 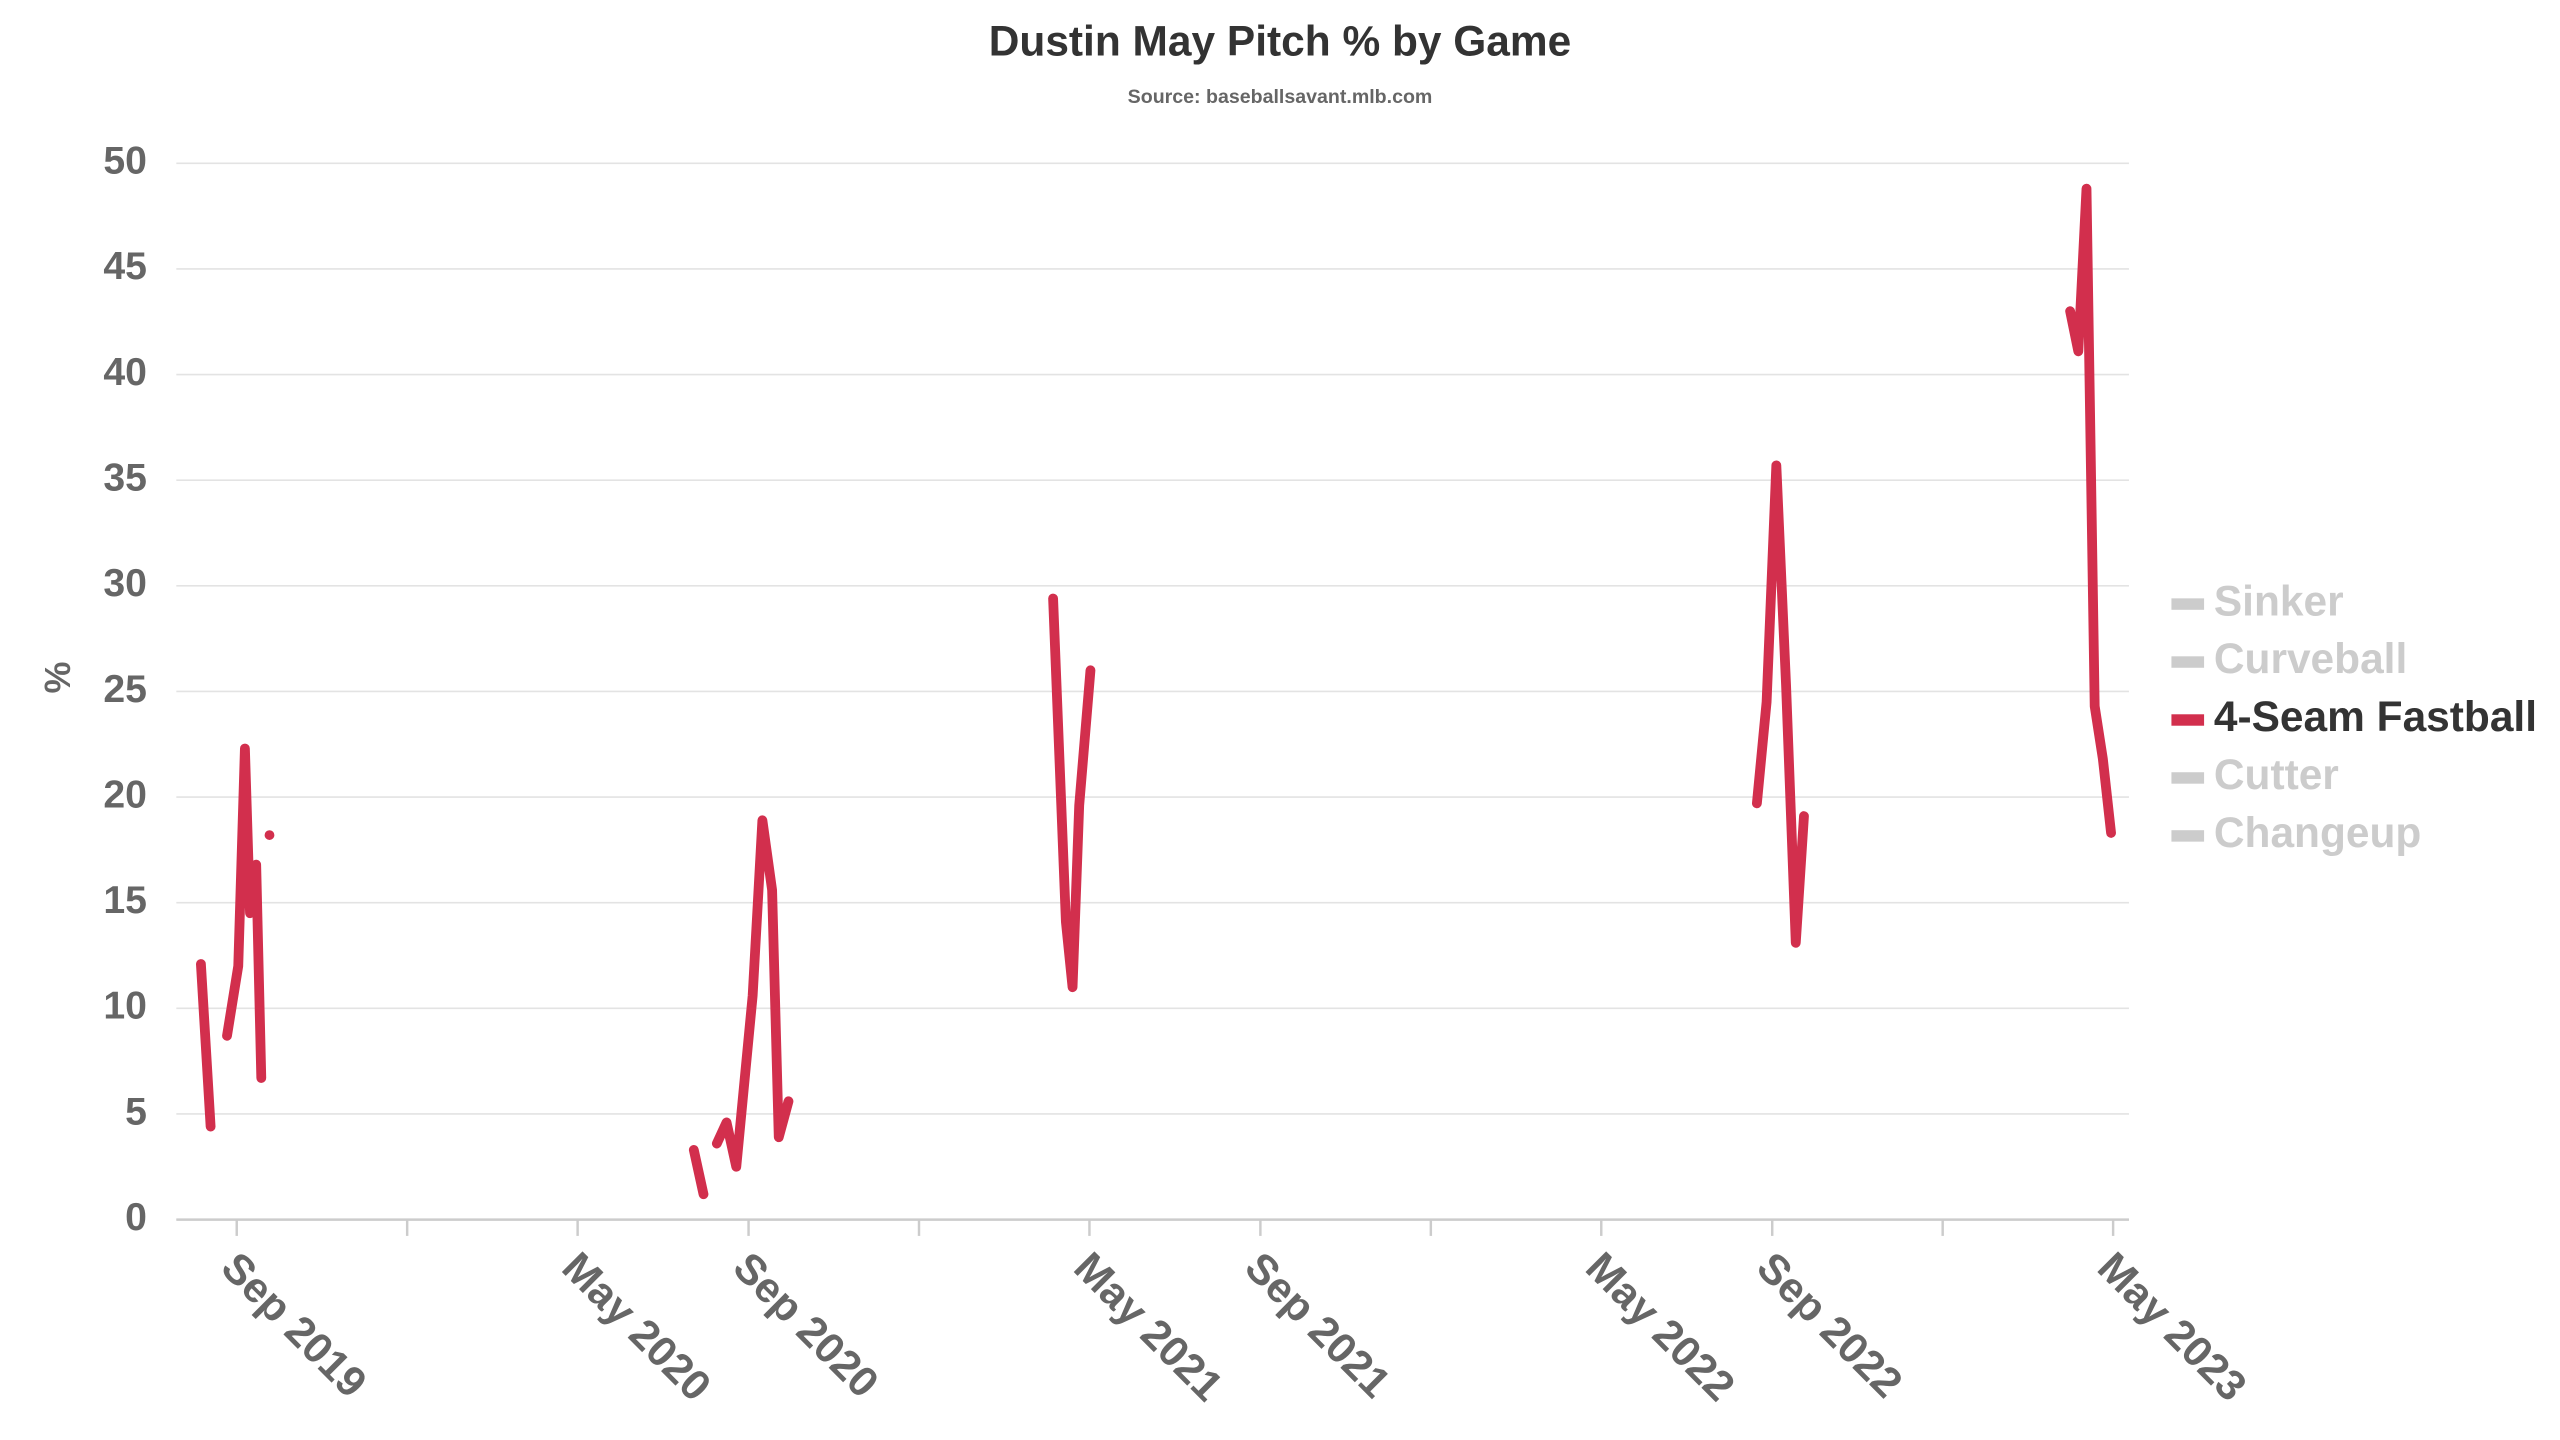 I want to click on y-tick-label: 20, so click(x=125, y=794).